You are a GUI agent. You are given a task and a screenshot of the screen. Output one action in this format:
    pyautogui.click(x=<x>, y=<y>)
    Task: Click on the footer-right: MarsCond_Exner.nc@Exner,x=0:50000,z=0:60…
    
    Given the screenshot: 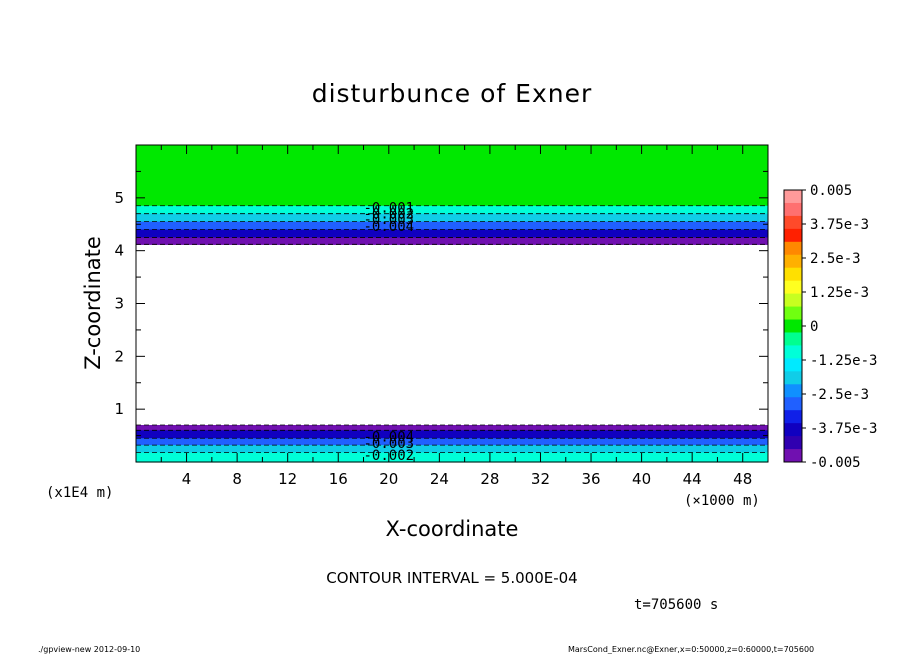 What is the action you would take?
    pyautogui.click(x=691, y=649)
    